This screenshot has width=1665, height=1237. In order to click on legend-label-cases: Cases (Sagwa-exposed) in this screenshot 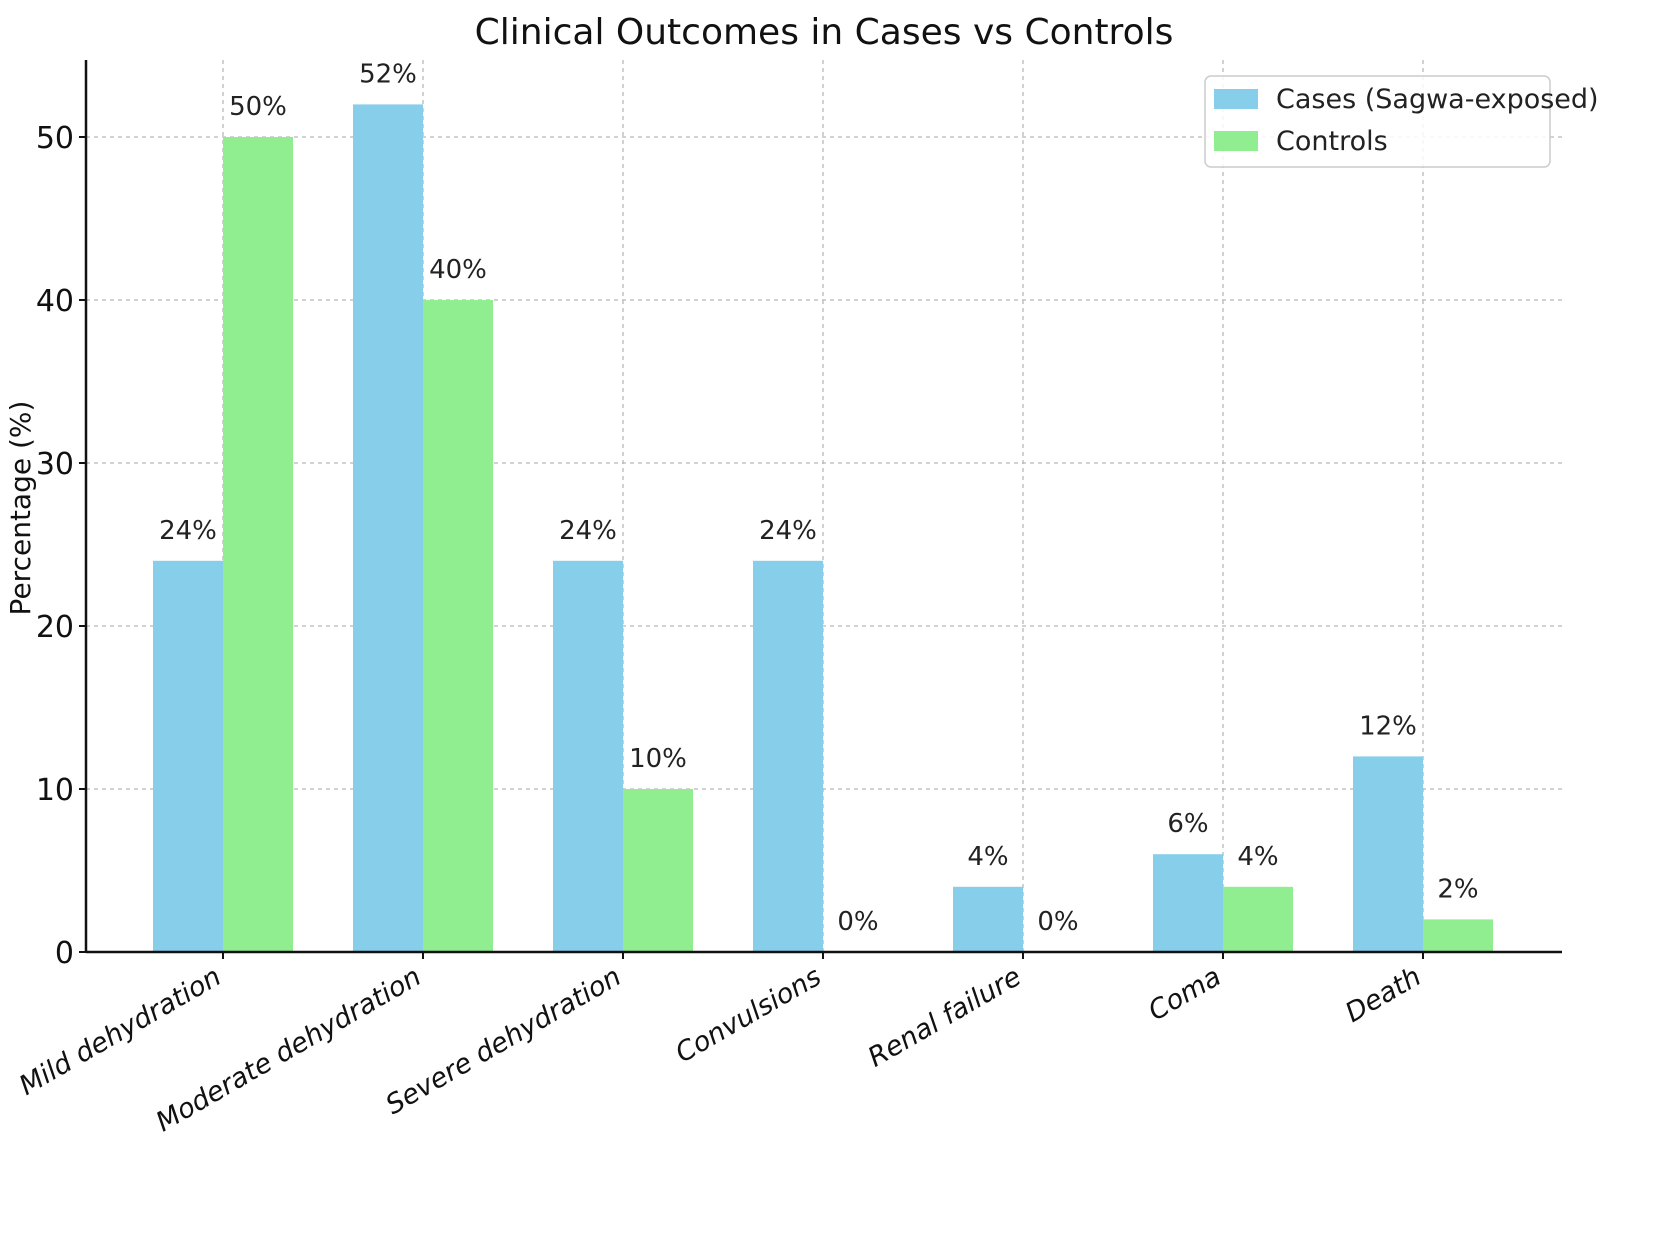, I will do `click(1437, 99)`.